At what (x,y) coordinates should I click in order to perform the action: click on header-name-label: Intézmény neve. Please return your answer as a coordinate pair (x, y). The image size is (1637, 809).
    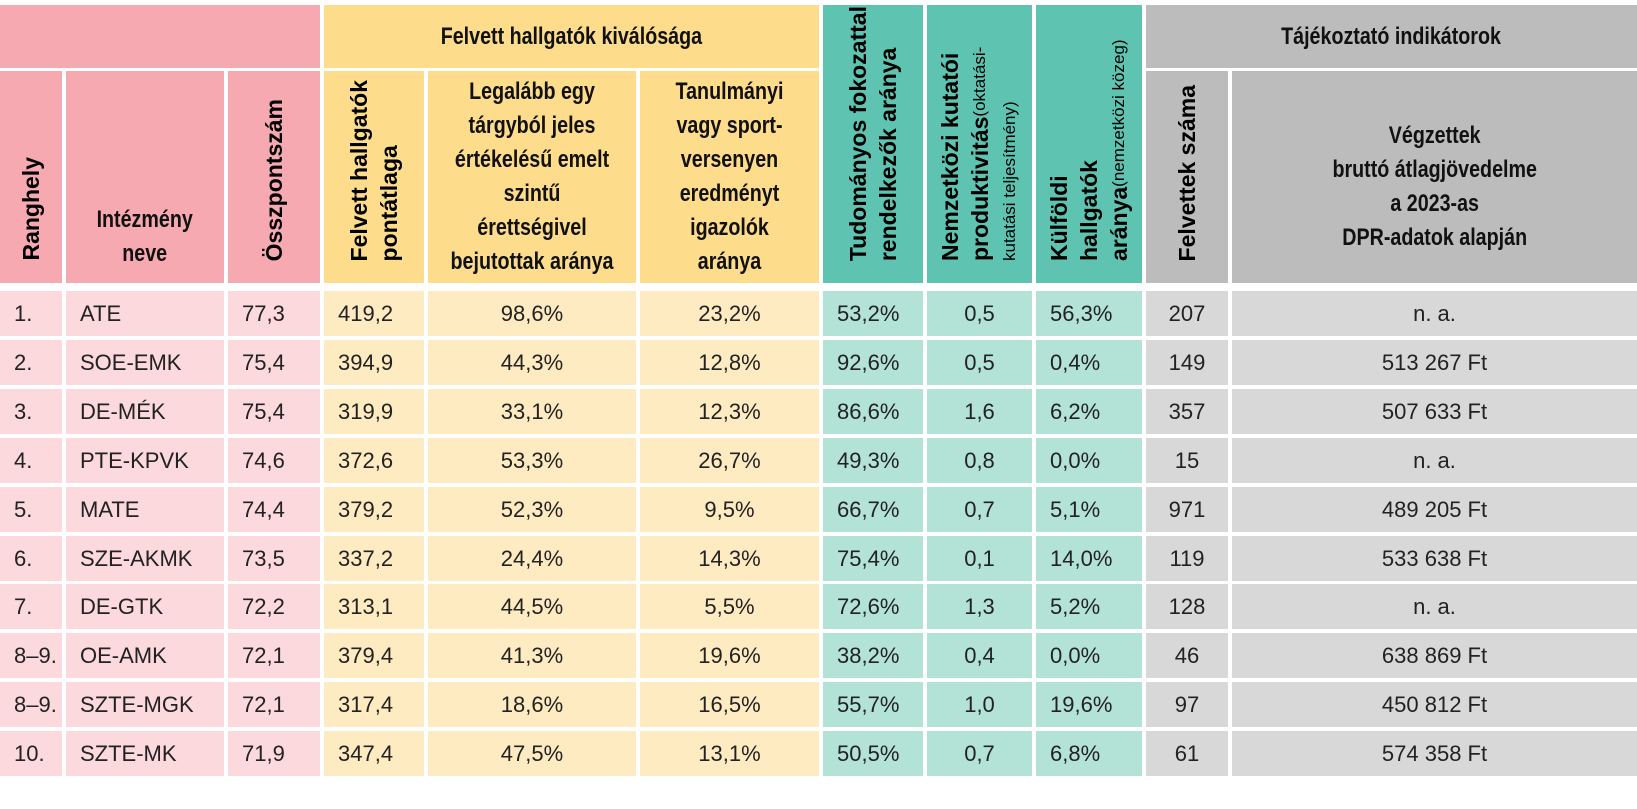
    Looking at the image, I should click on (145, 236).